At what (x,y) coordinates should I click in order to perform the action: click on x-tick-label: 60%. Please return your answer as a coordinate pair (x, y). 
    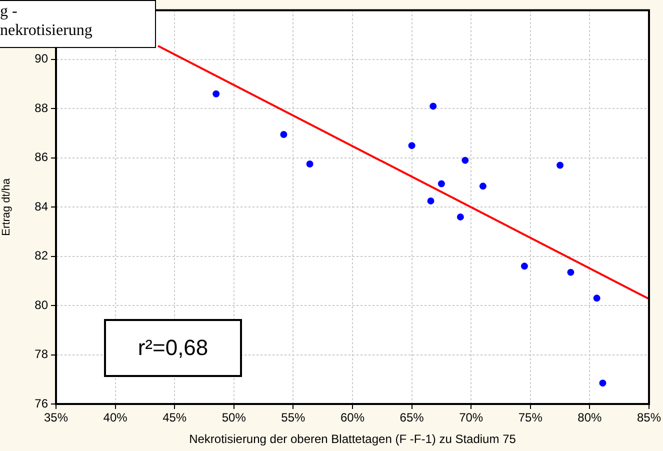
    Looking at the image, I should click on (352, 417).